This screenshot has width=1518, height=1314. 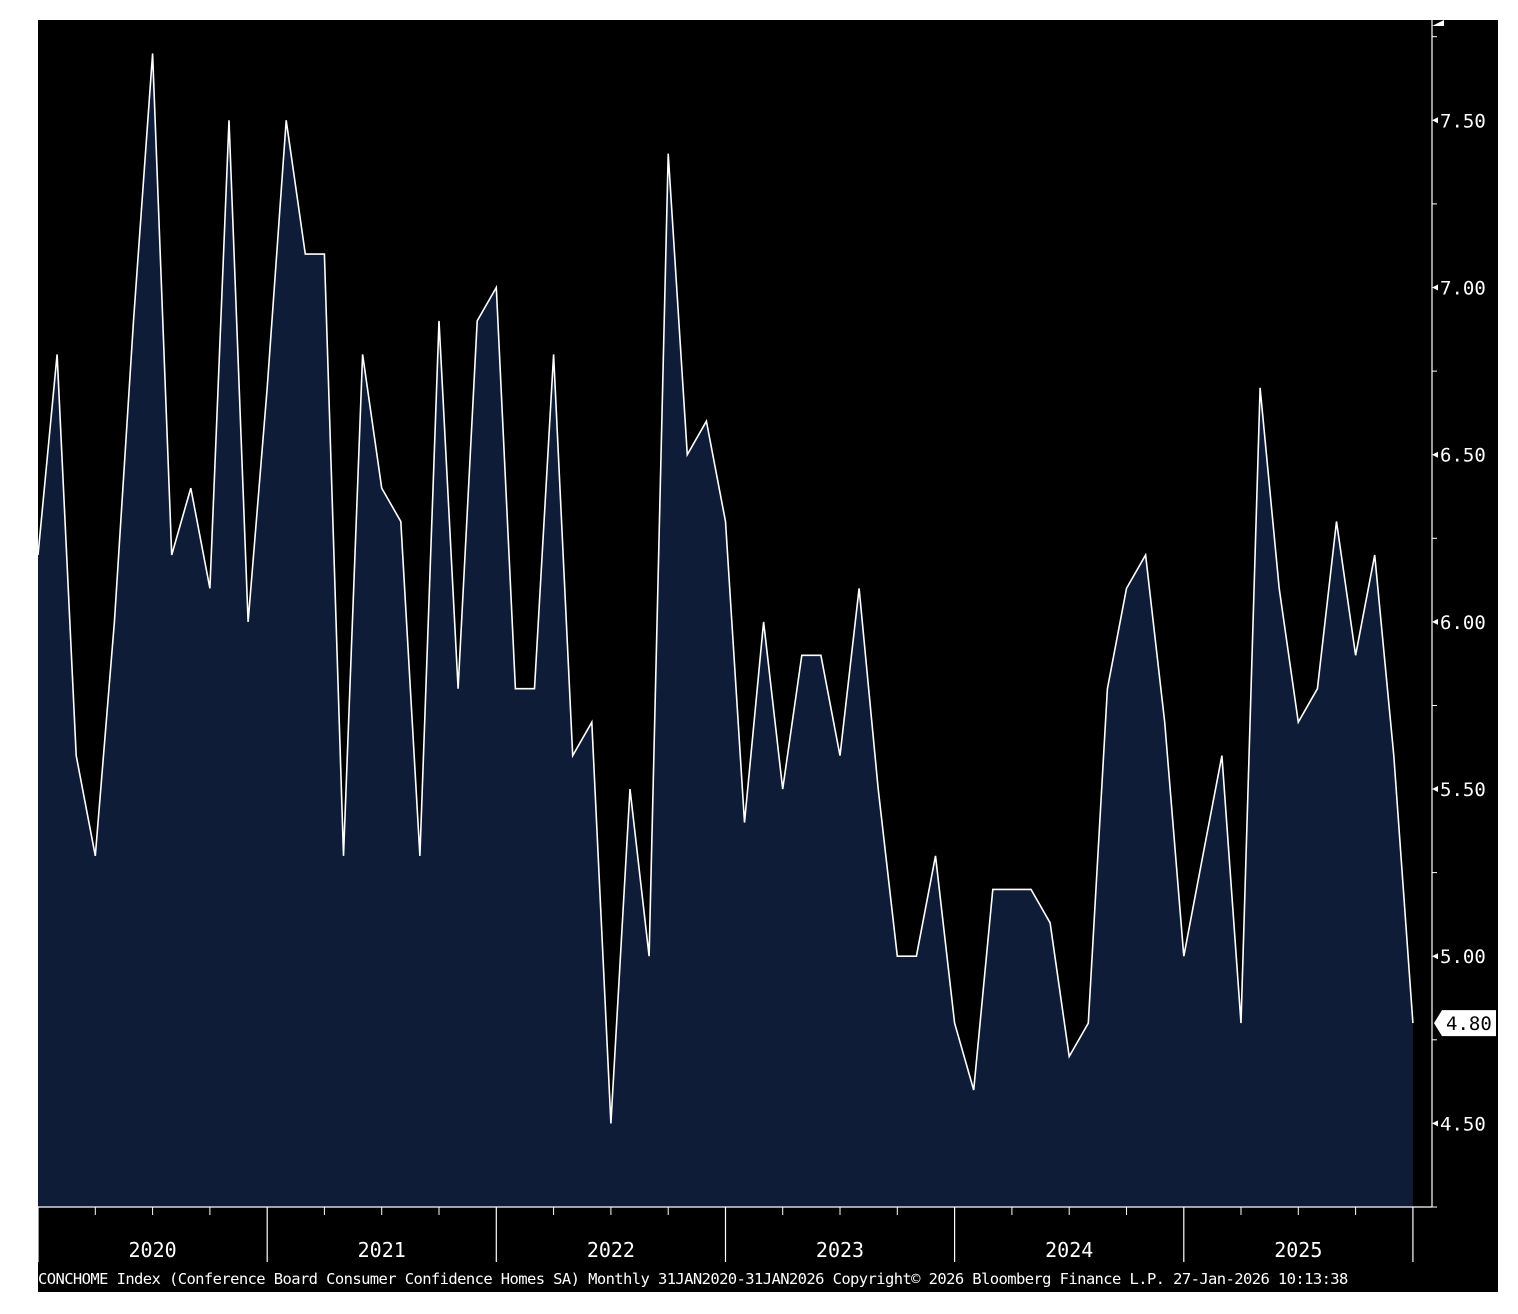 What do you see at coordinates (1463, 957) in the screenshot?
I see `y-tick-label: 5.00` at bounding box center [1463, 957].